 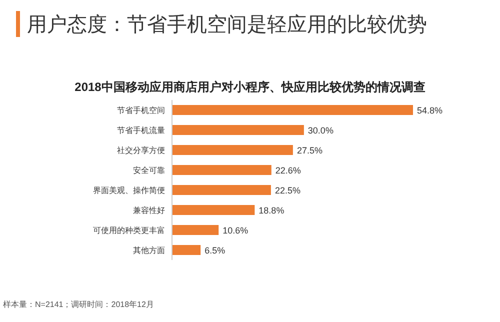 What do you see at coordinates (215, 251) in the screenshot?
I see `data-label: 6.5%` at bounding box center [215, 251].